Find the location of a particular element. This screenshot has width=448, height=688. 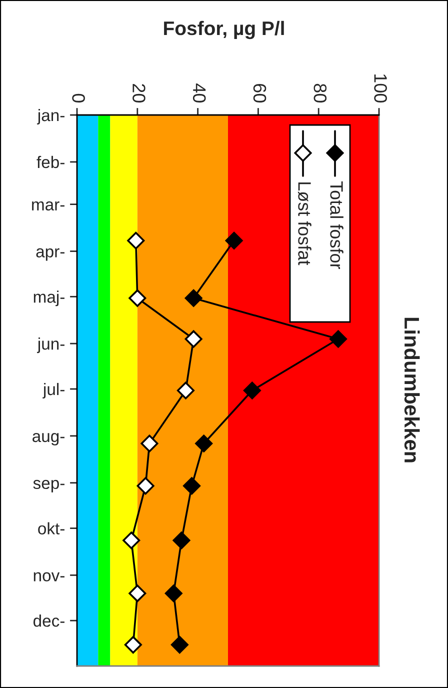

y-tick-label: nov- is located at coordinates (49, 577).